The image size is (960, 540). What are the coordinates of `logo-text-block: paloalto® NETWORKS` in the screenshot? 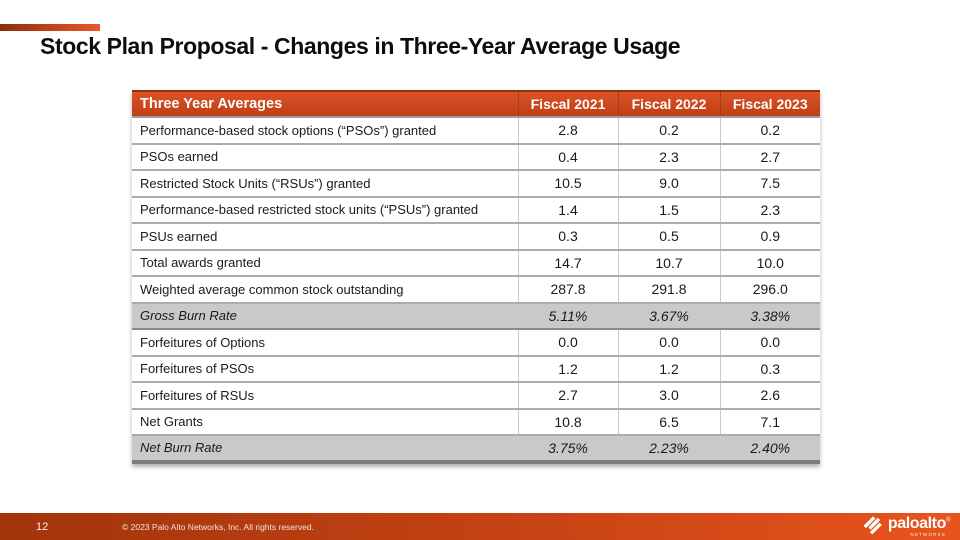 It's located at (919, 526).